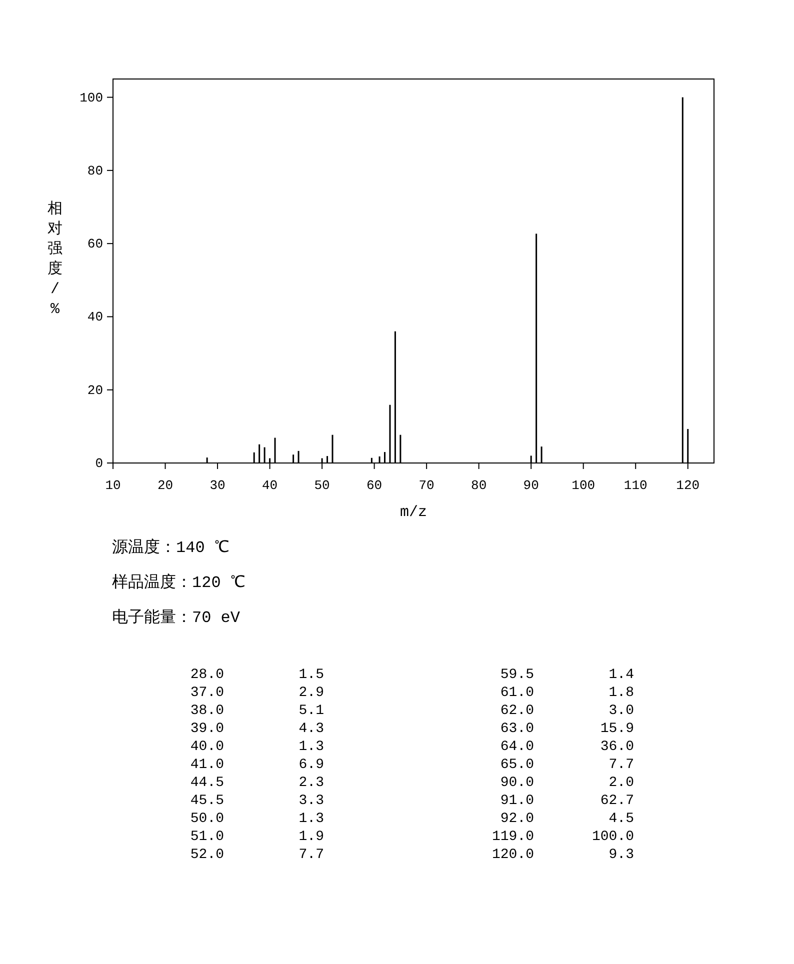 The height and width of the screenshot is (964, 794). I want to click on text: 2.0, so click(621, 783).